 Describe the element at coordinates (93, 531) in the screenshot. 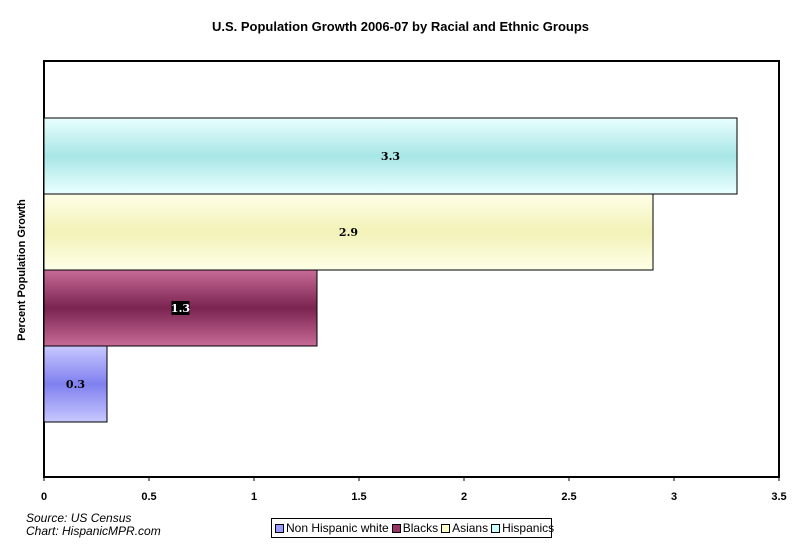

I see `chart-credit-line: Chart: HispanicMPR.com` at that location.